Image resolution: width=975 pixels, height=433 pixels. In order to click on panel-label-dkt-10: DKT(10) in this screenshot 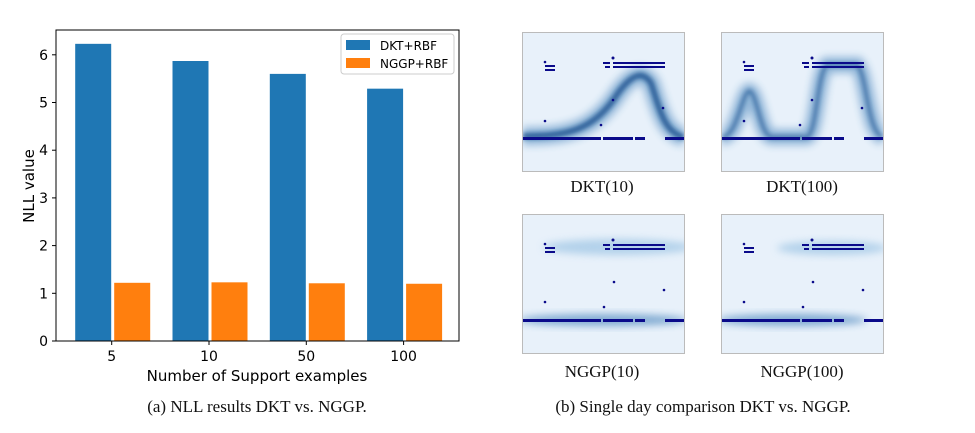, I will do `click(602, 186)`.